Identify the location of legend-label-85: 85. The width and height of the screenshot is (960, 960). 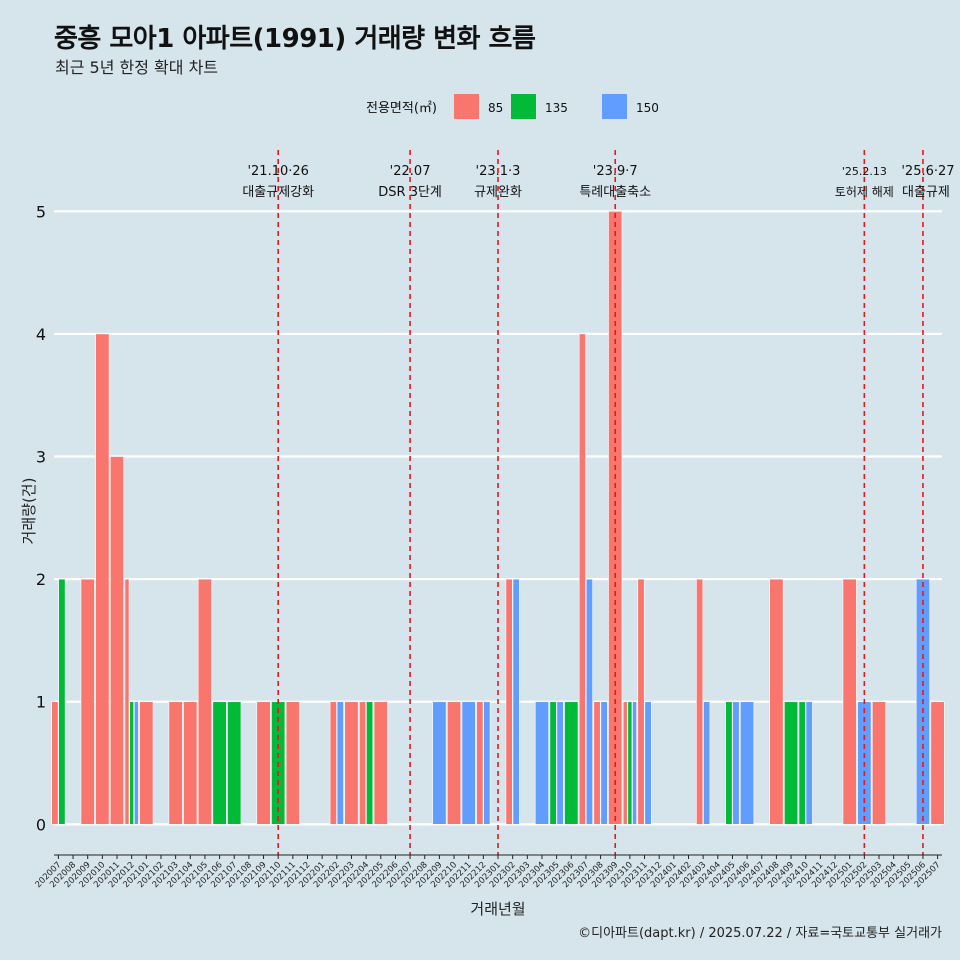
(495, 108).